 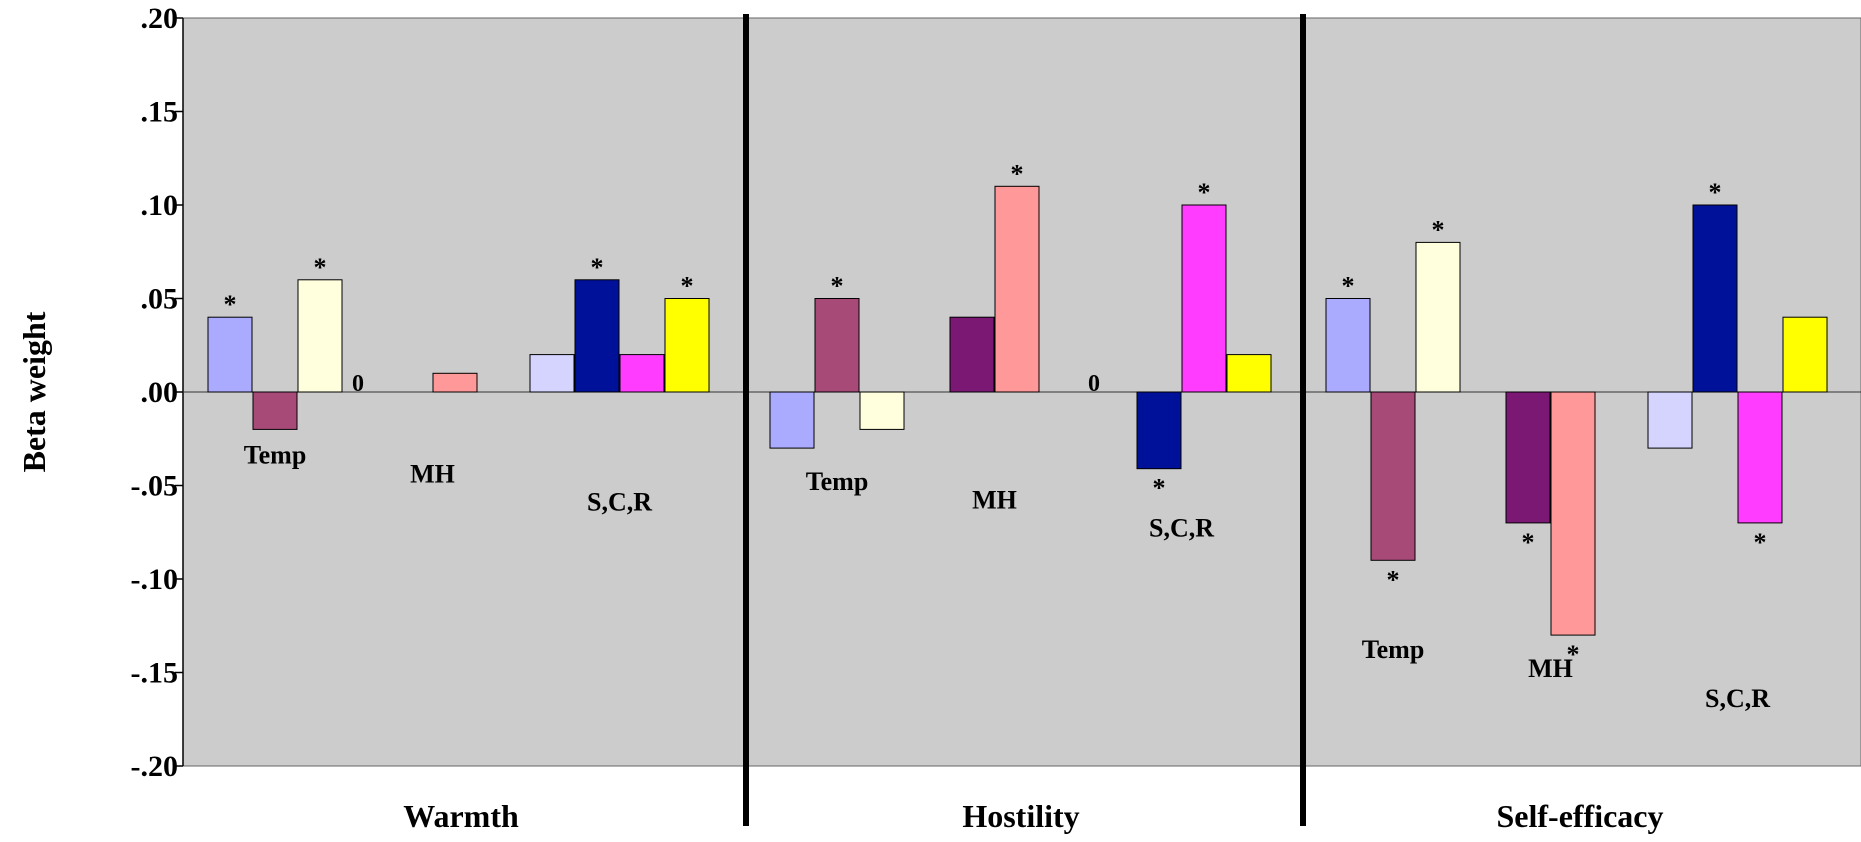 What do you see at coordinates (160, 112) in the screenshot?
I see `y-tick-label: .15` at bounding box center [160, 112].